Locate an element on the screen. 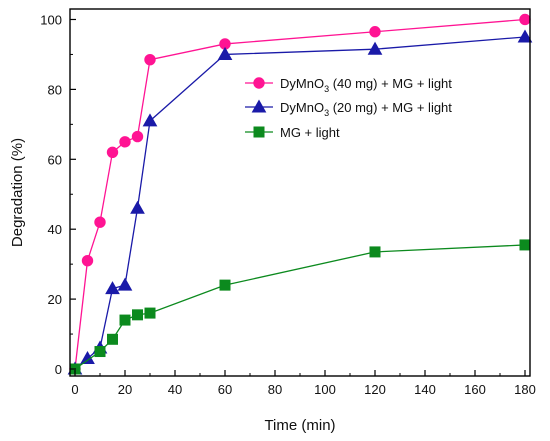 The image size is (550, 441). y-tick-label: 100 is located at coordinates (51, 19).